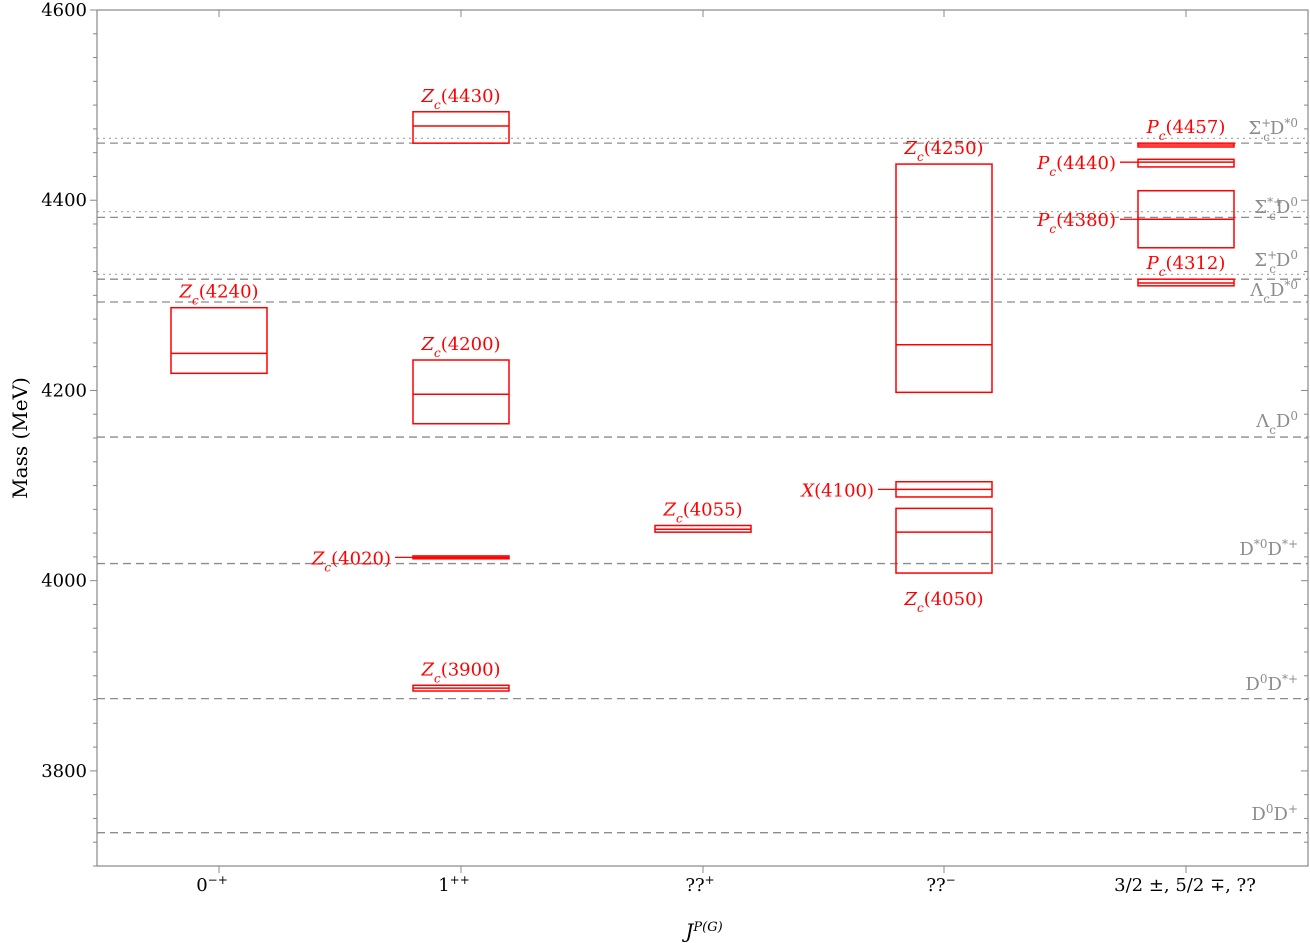 The width and height of the screenshot is (1310, 943). I want to click on y-tick-label: 4600, so click(64, 10).